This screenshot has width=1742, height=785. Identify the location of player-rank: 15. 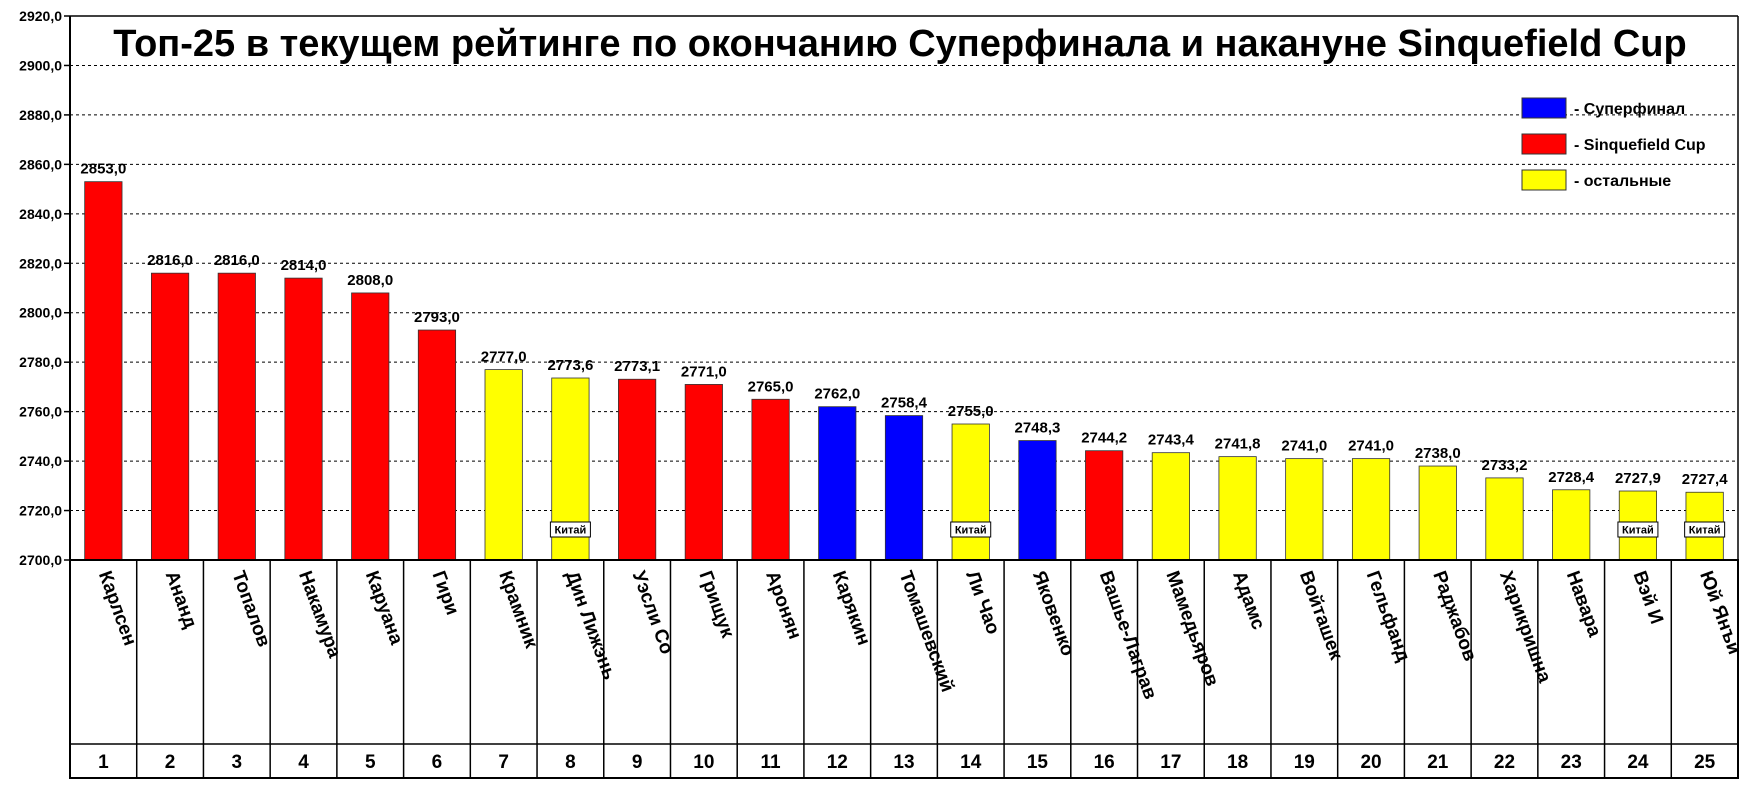
(1038, 762).